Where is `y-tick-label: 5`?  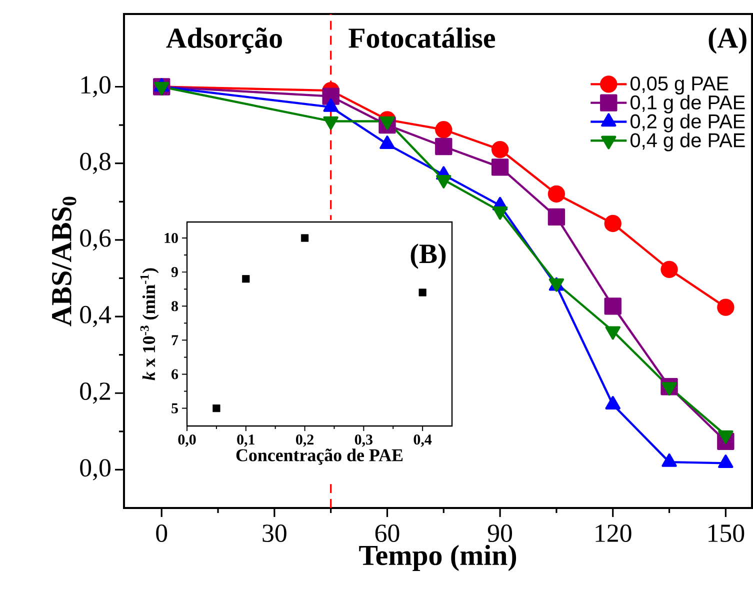 y-tick-label: 5 is located at coordinates (175, 408).